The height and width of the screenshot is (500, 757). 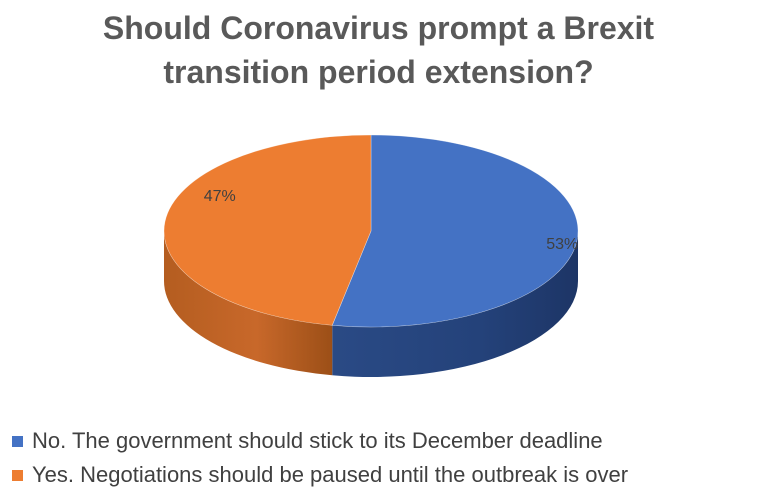 I want to click on chart-title-line-1: Should Coronavirus prompt a Brexit, so click(x=378, y=28).